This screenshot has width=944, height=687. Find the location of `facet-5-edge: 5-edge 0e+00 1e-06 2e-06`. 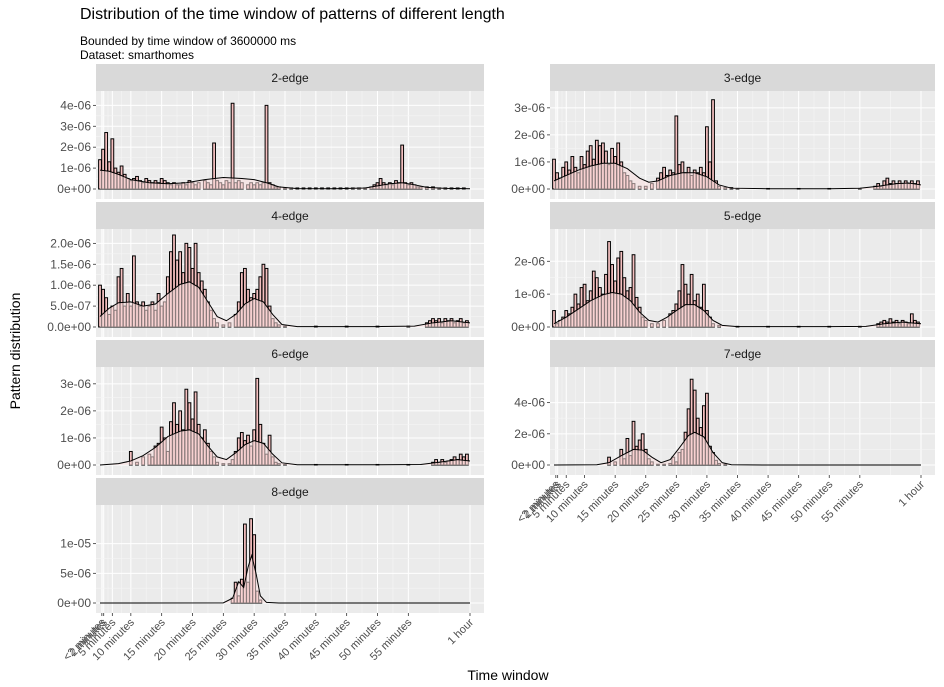

facet-5-edge: 5-edge 0e+00 1e-06 2e-06 is located at coordinates (723, 269).